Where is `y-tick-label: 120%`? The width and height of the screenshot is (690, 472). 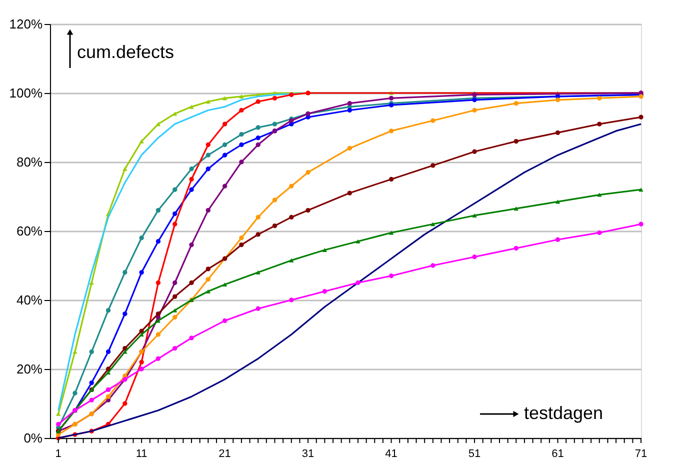 y-tick-label: 120% is located at coordinates (26, 24).